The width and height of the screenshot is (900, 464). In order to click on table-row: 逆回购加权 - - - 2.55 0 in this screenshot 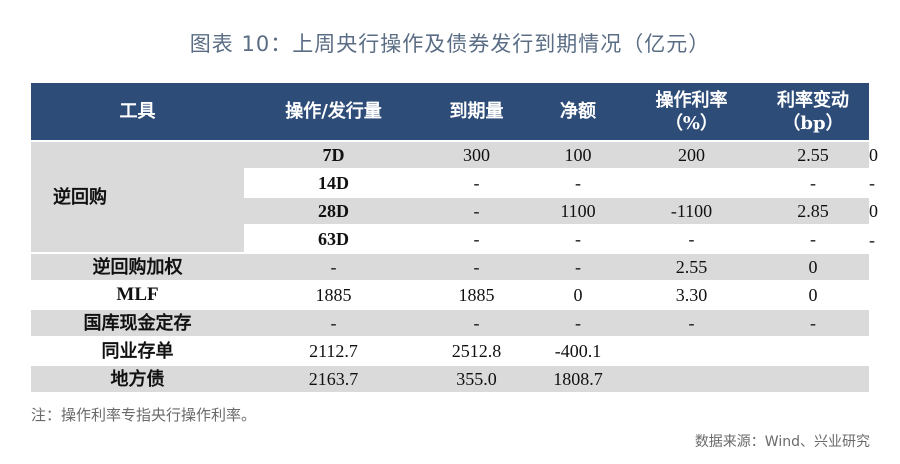, I will do `click(450, 266)`.